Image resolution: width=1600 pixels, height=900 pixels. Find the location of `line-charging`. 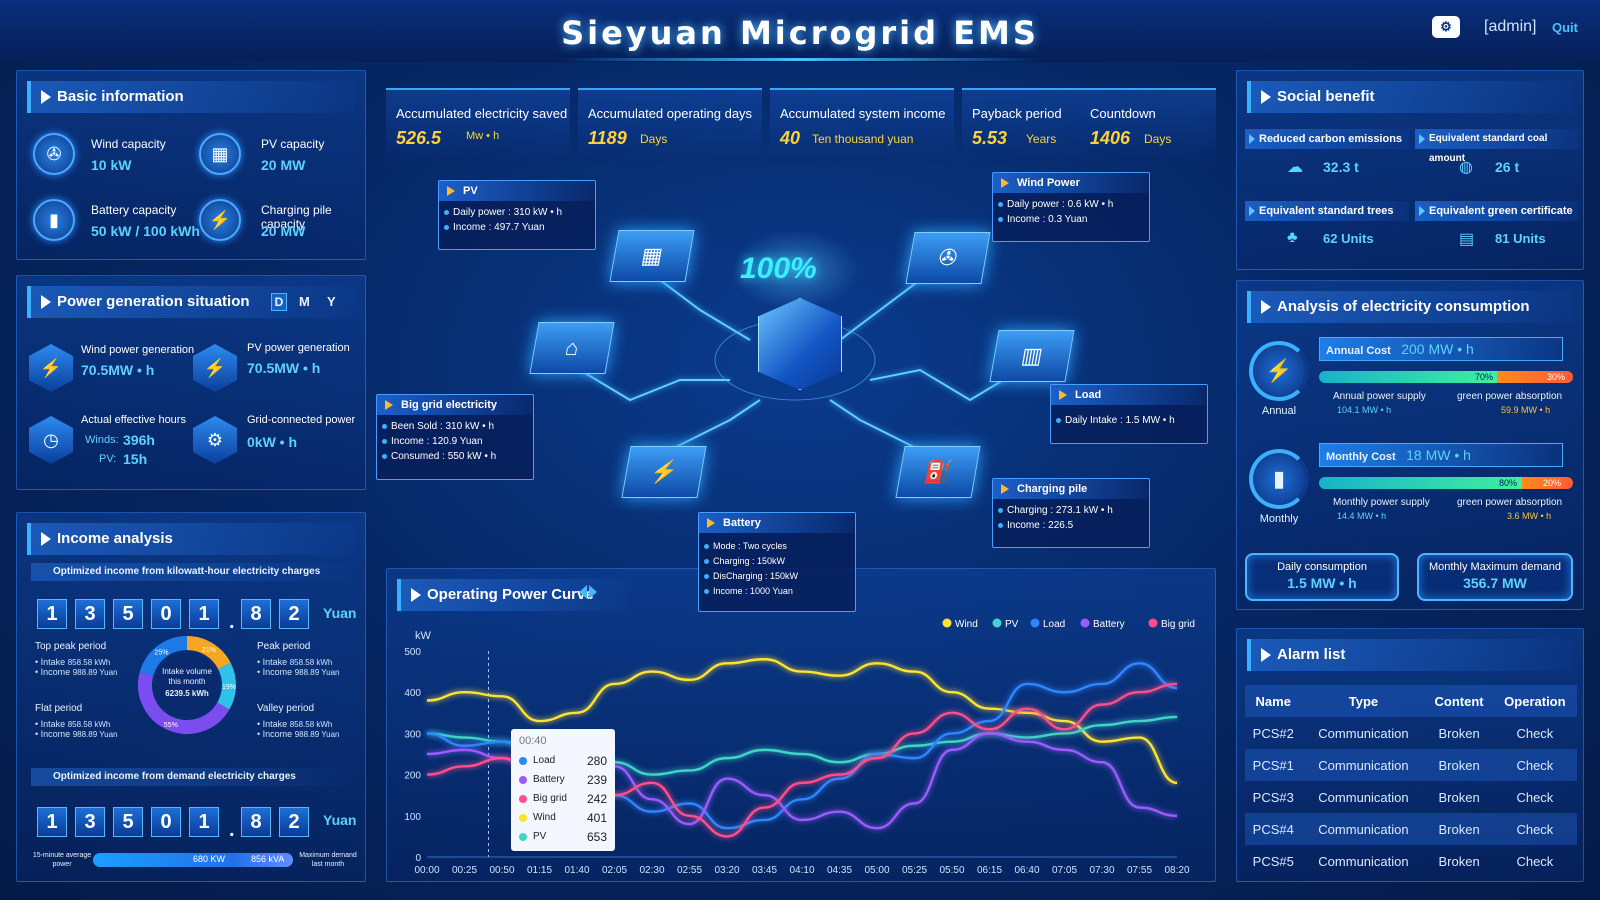

line-charging is located at coordinates (885, 430).